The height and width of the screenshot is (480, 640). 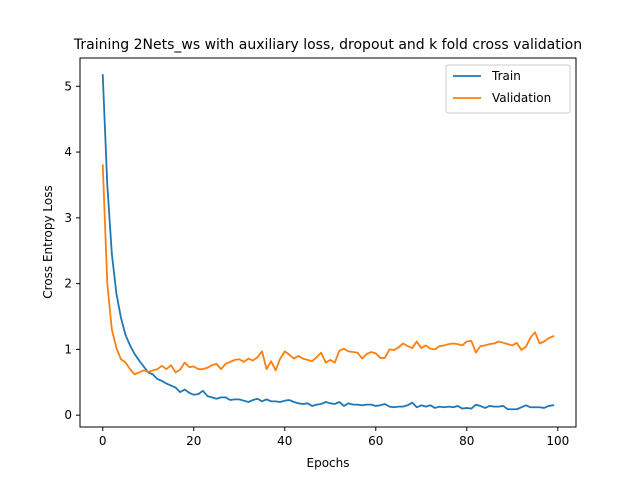 What do you see at coordinates (68, 415) in the screenshot?
I see `y-tick-label: 0` at bounding box center [68, 415].